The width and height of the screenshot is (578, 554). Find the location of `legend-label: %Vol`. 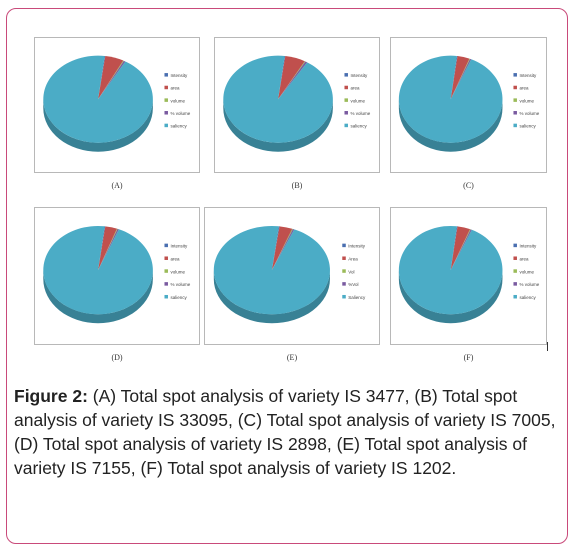

legend-label: %Vol is located at coordinates (353, 284).